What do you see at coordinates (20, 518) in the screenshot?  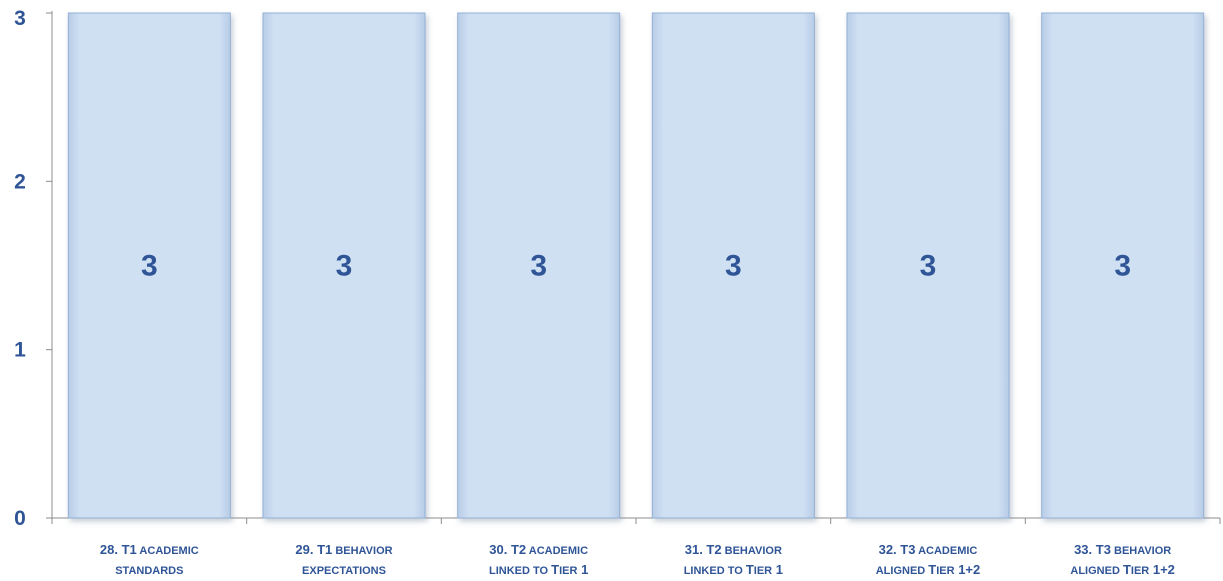 I see `y-tick-label: 0` at bounding box center [20, 518].